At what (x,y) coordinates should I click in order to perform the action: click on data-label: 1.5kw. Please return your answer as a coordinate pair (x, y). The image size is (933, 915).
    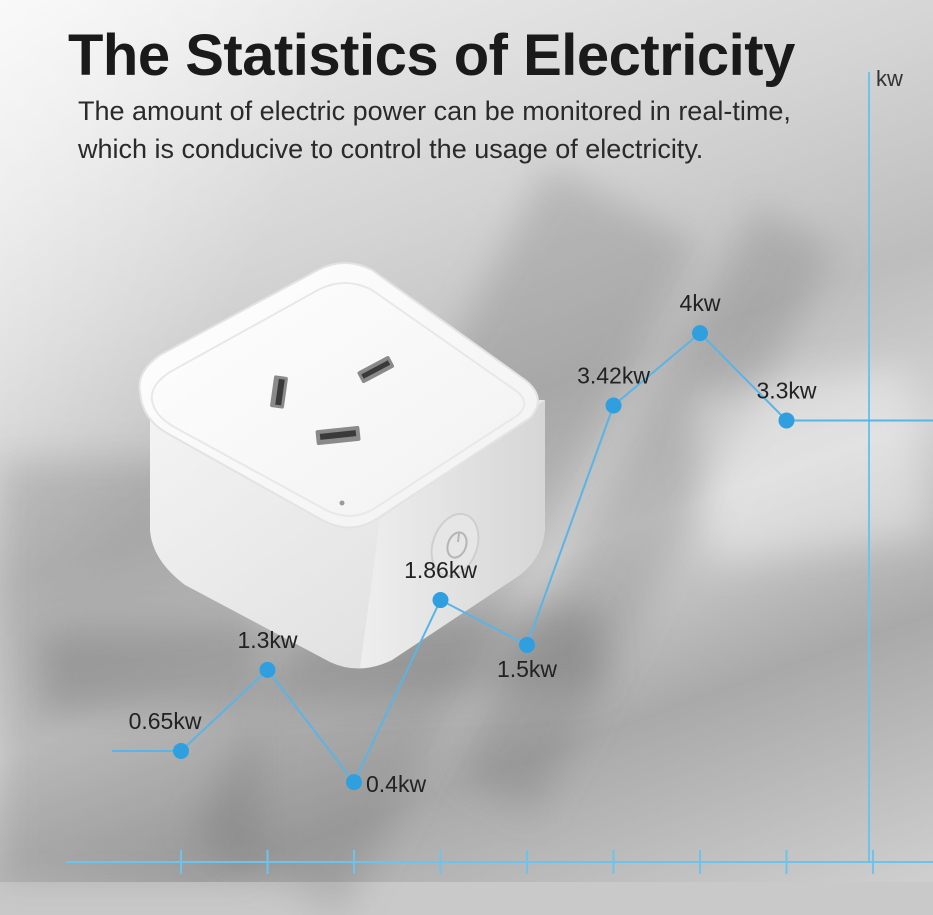
    Looking at the image, I should click on (527, 669).